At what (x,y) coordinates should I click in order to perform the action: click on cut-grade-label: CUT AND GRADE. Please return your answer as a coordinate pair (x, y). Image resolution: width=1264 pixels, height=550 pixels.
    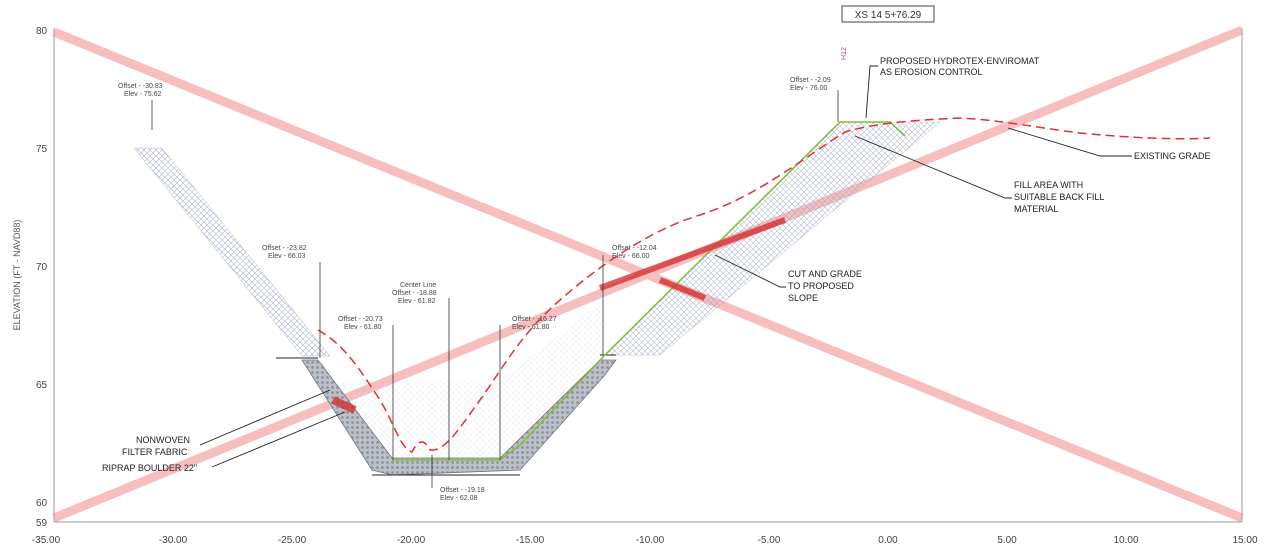
    Looking at the image, I should click on (825, 274).